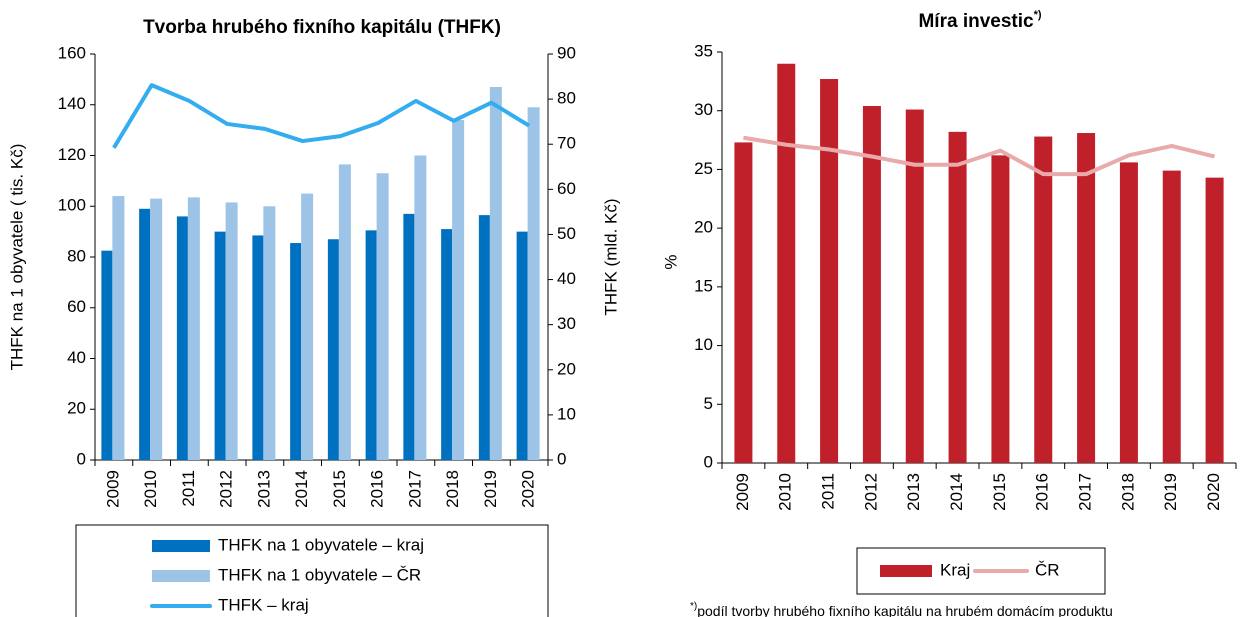  Describe the element at coordinates (693, 606) in the screenshot. I see `footnote-marker: *)` at that location.